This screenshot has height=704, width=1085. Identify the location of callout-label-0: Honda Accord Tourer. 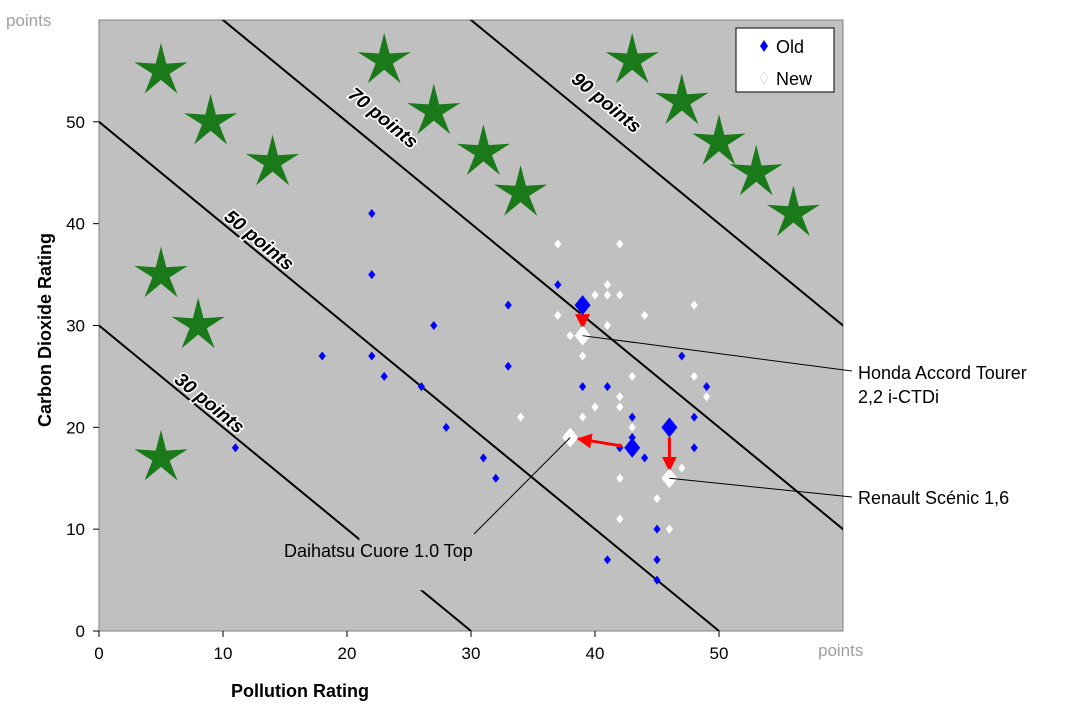
(942, 373).